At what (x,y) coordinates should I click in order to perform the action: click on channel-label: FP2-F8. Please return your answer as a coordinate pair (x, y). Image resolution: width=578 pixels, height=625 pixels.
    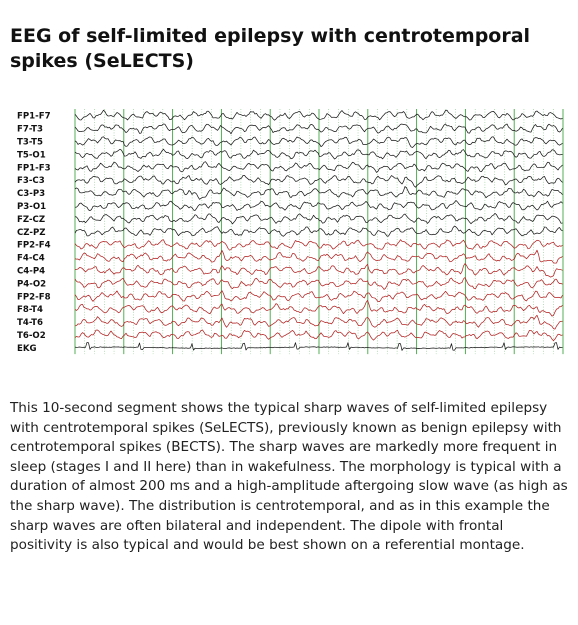
    Looking at the image, I should click on (34, 297).